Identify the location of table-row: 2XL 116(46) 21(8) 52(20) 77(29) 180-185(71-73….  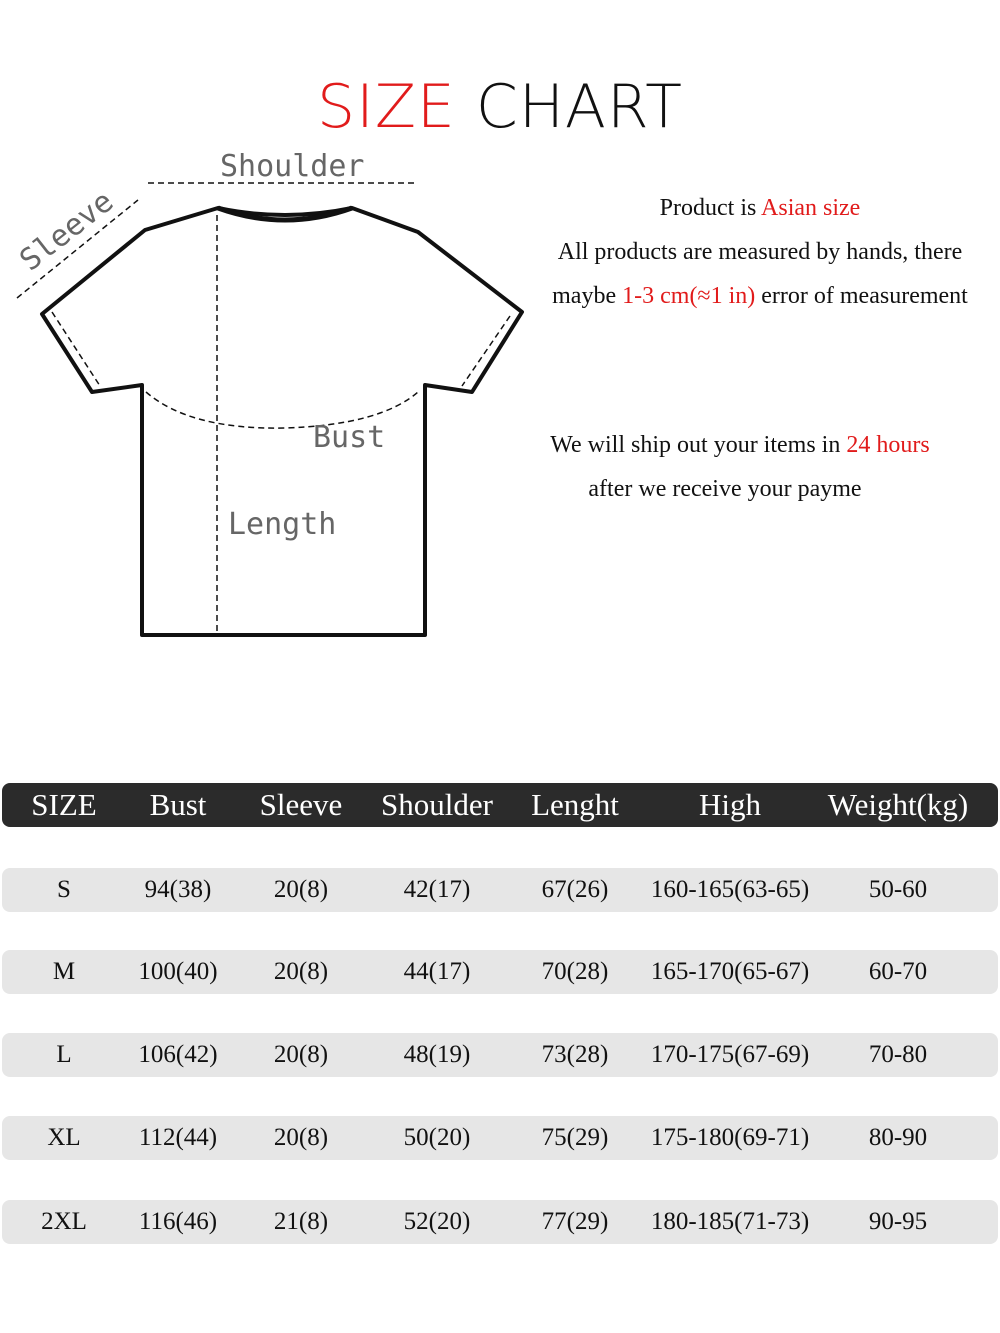
(500, 1222).